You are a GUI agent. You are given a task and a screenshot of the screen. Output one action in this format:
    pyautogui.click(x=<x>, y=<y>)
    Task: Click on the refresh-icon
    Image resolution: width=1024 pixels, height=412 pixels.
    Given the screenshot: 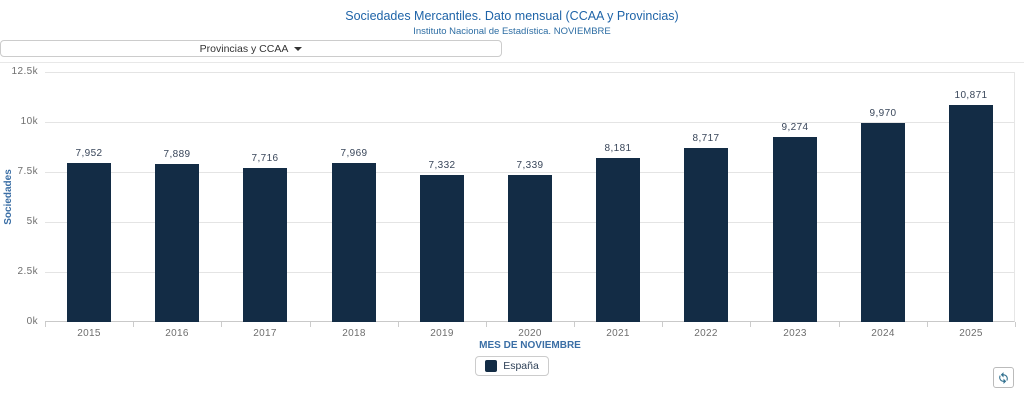 What is the action you would take?
    pyautogui.click(x=1003, y=378)
    